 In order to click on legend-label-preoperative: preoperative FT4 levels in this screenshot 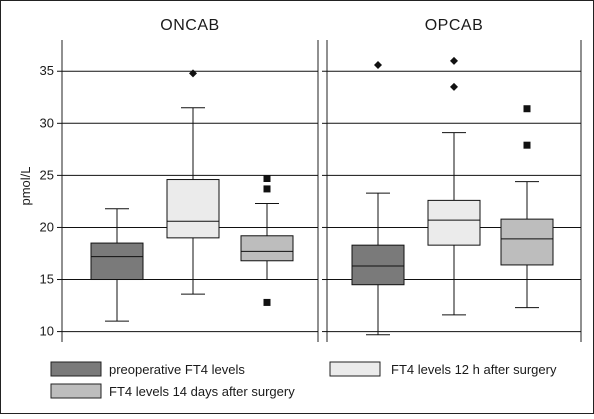, I will do `click(177, 369)`.